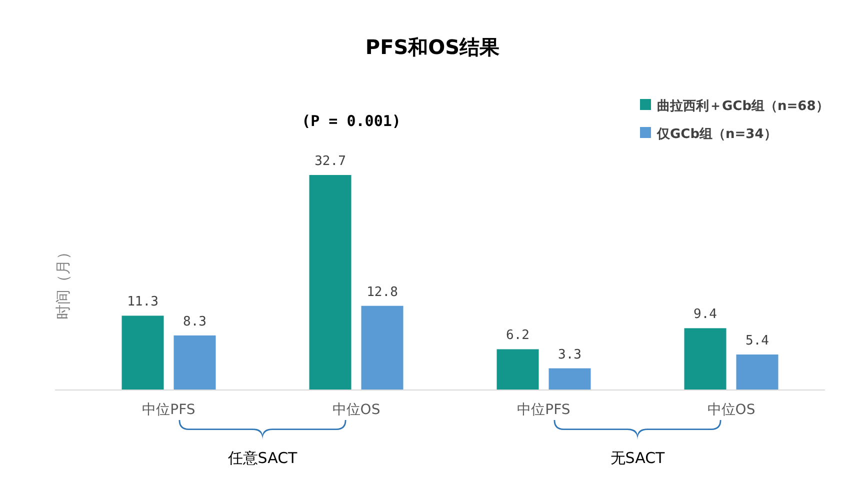  Describe the element at coordinates (262, 458) in the screenshot. I see `text: 任意SACT` at that location.